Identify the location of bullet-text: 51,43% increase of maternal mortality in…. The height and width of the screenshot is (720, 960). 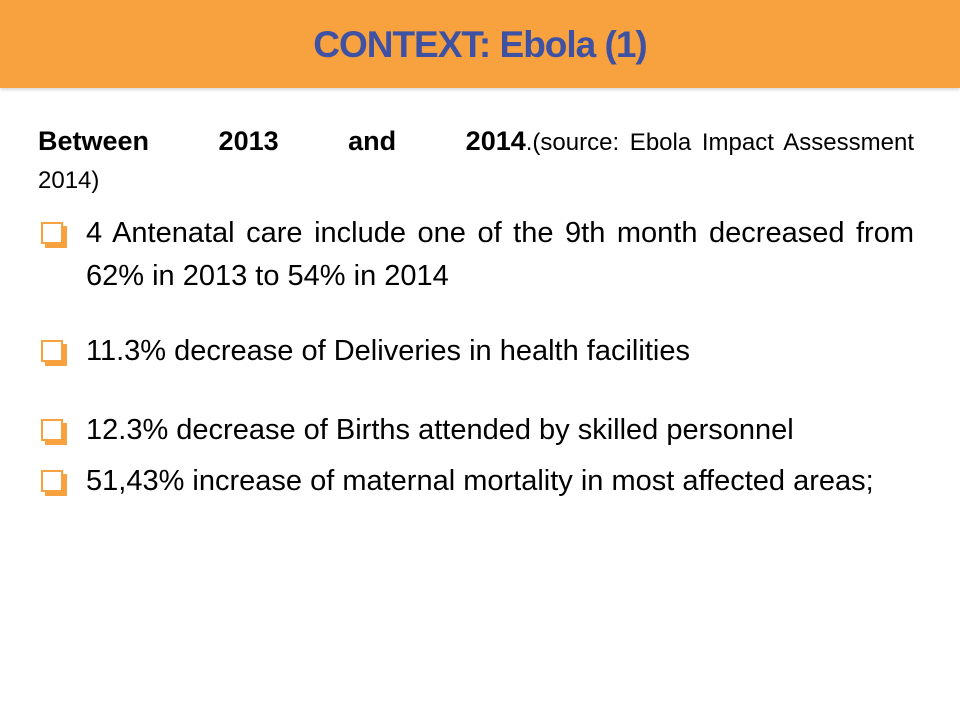
(480, 481).